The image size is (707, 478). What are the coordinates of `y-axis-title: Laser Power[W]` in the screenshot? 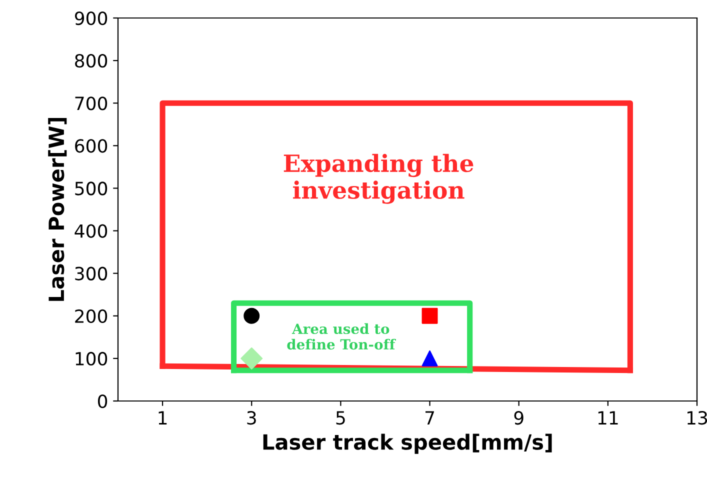 It's located at (57, 209).